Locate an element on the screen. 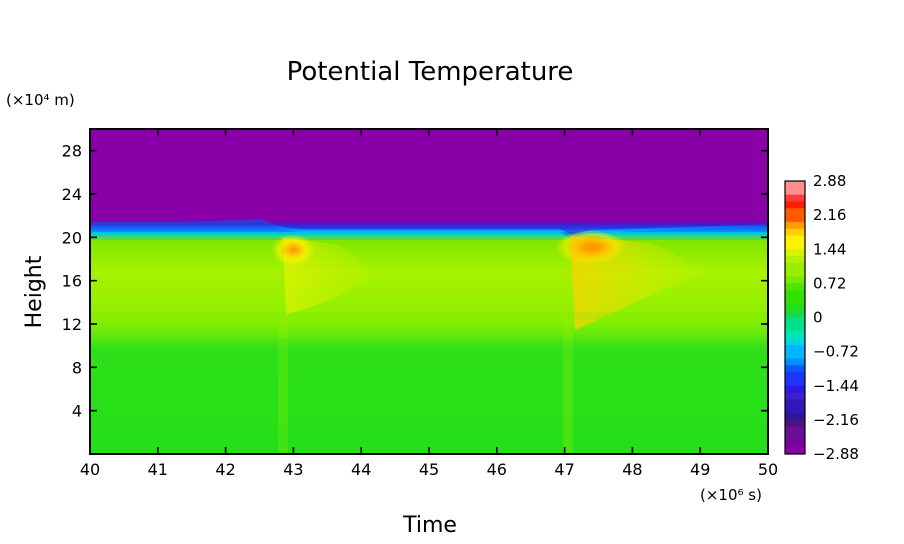 This screenshot has height=544, width=904. colorbar-label: −1.44 is located at coordinates (836, 386).